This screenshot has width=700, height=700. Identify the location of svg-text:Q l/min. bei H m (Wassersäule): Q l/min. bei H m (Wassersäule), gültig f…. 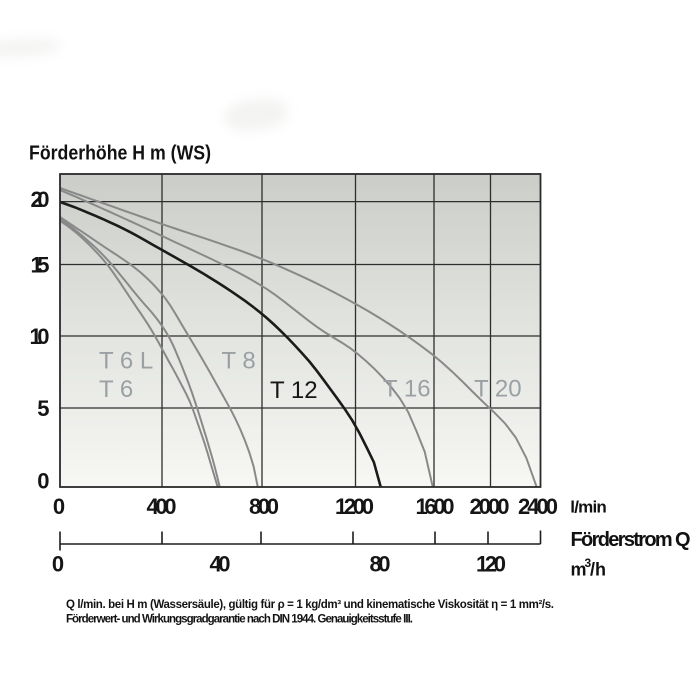
(310, 605).